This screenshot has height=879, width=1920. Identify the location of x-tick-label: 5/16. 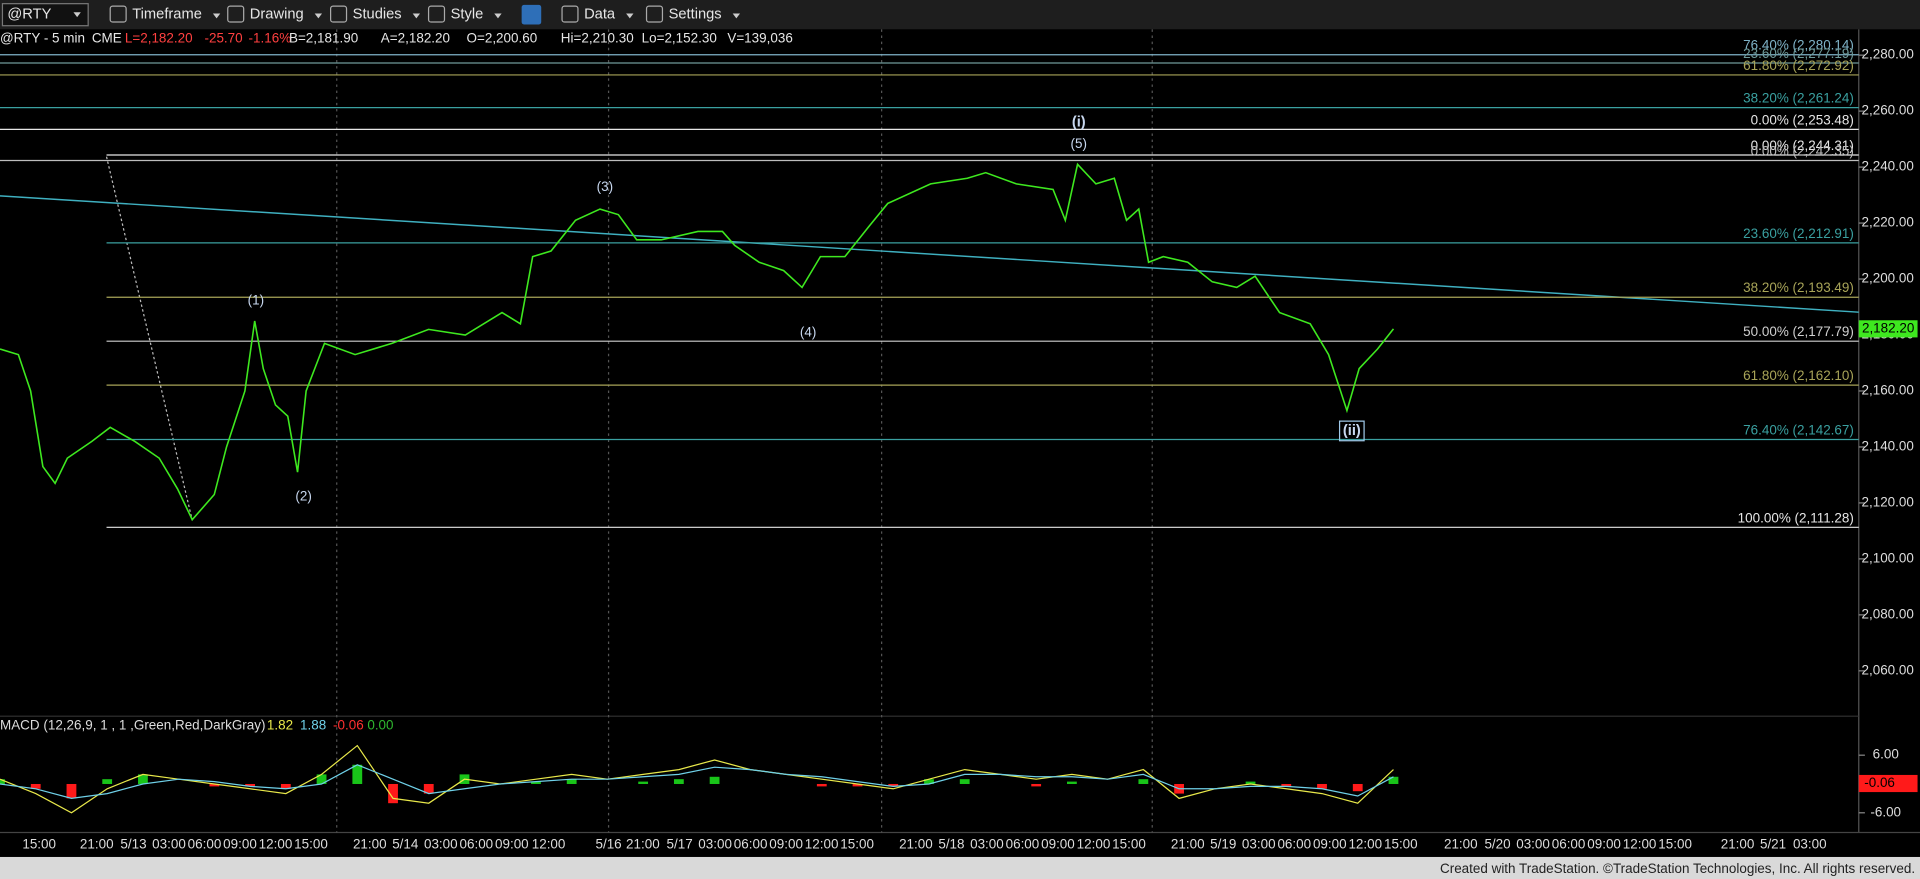
(608, 843).